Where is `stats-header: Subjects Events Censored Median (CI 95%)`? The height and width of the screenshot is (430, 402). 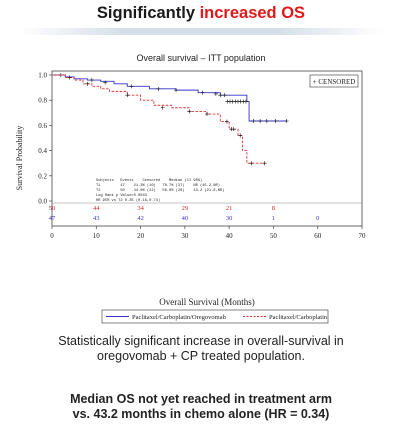
stats-header: Subjects Events Censored Median (CI 95%) is located at coordinates (149, 180).